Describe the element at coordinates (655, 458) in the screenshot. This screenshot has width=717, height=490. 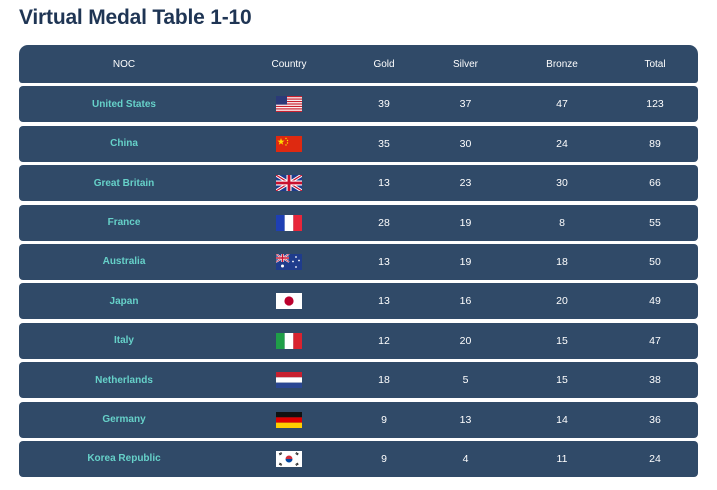
I see `total-count: 24` at that location.